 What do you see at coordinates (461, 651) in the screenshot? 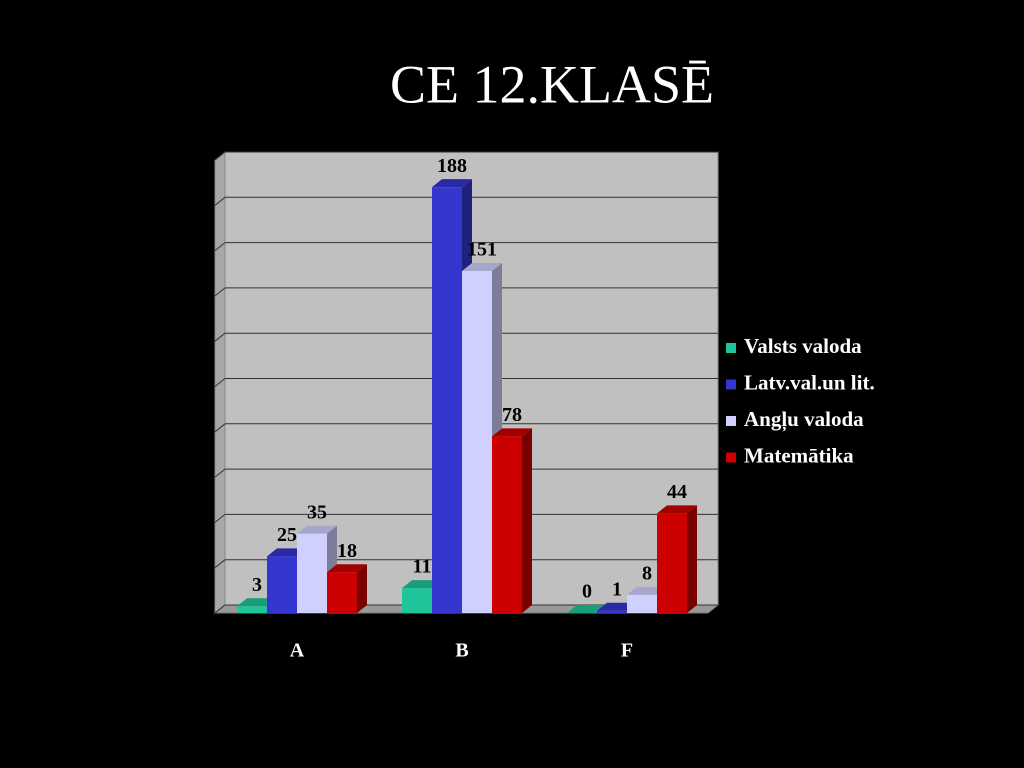
I see `x-tick-label: B` at bounding box center [461, 651].